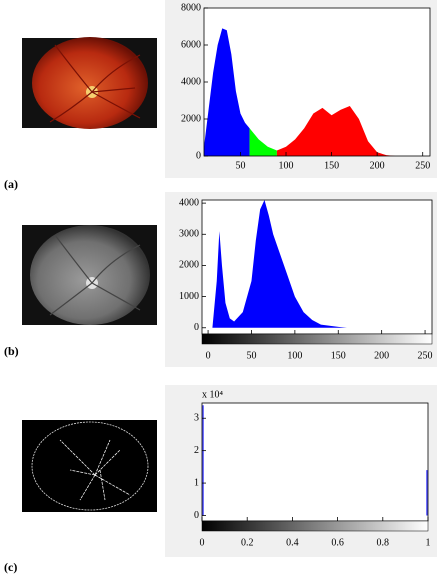 The height and width of the screenshot is (575, 437). What do you see at coordinates (11, 184) in the screenshot?
I see `panel-label: (a)` at bounding box center [11, 184].